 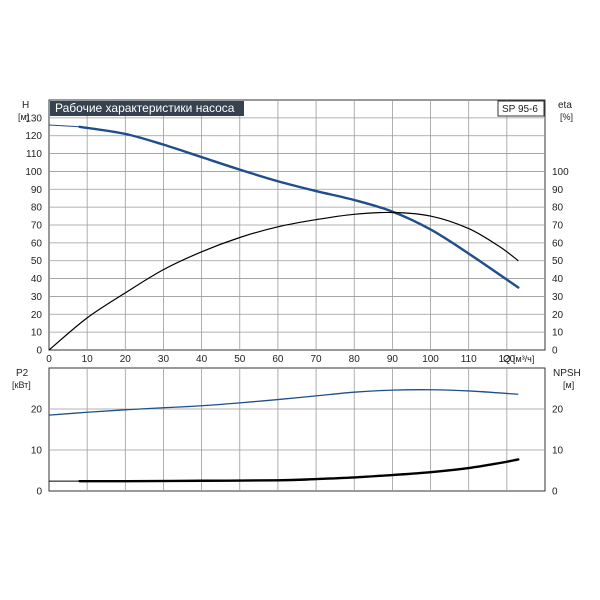 I want to click on h-tick-label: 70, so click(x=37, y=226).